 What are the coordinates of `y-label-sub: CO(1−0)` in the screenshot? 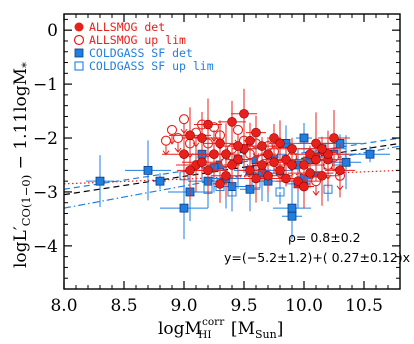 It's located at (26, 200).